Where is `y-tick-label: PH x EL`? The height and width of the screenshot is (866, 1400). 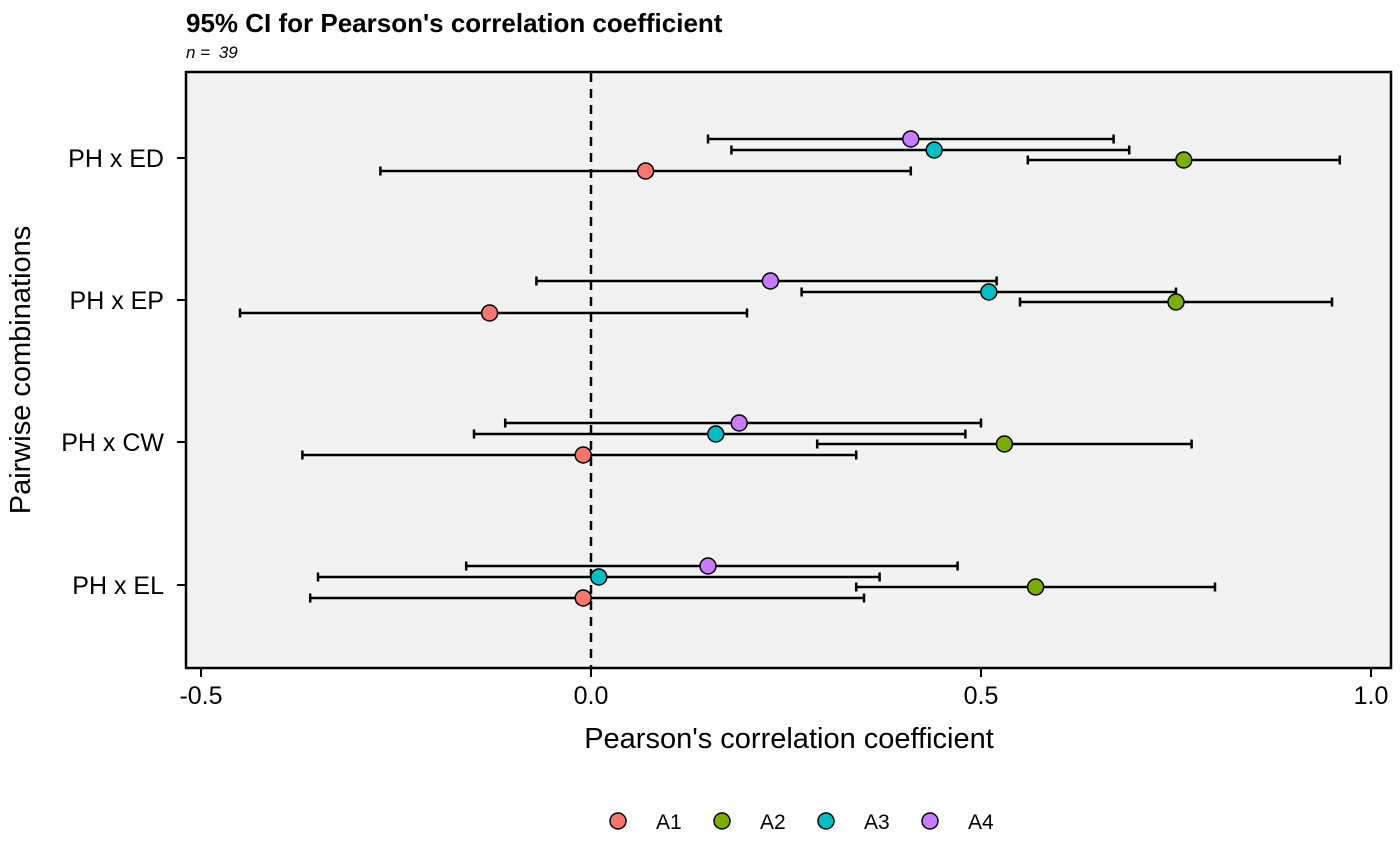 y-tick-label: PH x EL is located at coordinates (118, 586).